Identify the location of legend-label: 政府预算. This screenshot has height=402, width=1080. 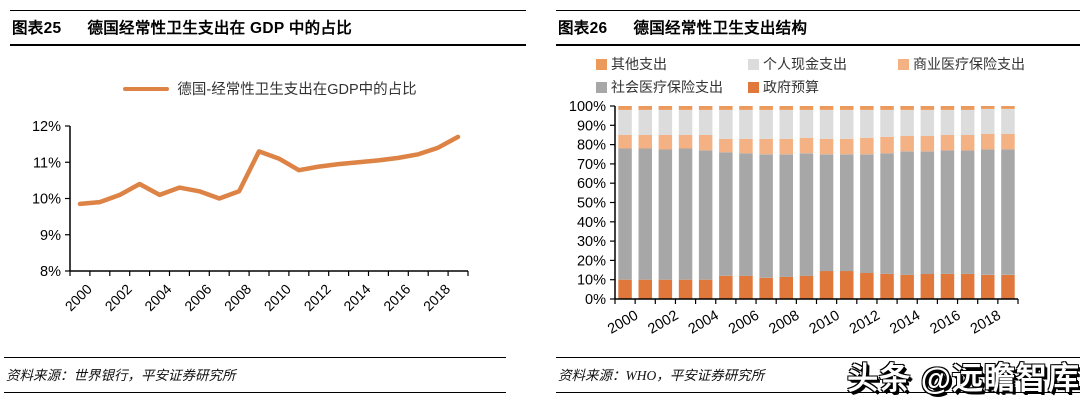
(791, 87).